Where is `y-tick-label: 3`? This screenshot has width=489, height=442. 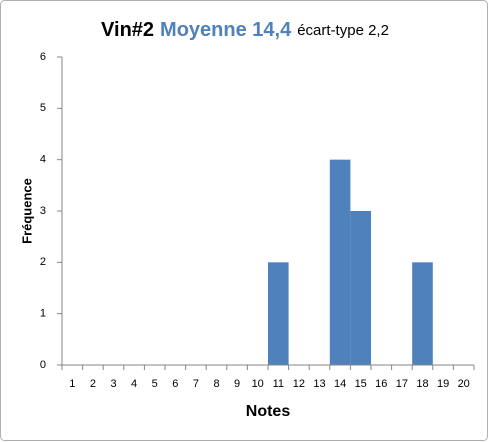 y-tick-label: 3 is located at coordinates (43, 211).